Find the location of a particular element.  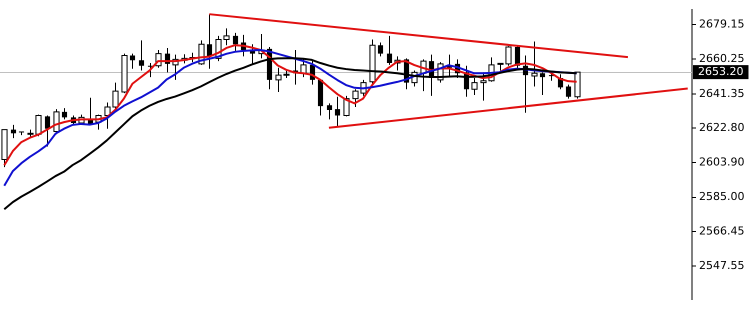

y-tick-label: 2660.25 is located at coordinates (721, 59).